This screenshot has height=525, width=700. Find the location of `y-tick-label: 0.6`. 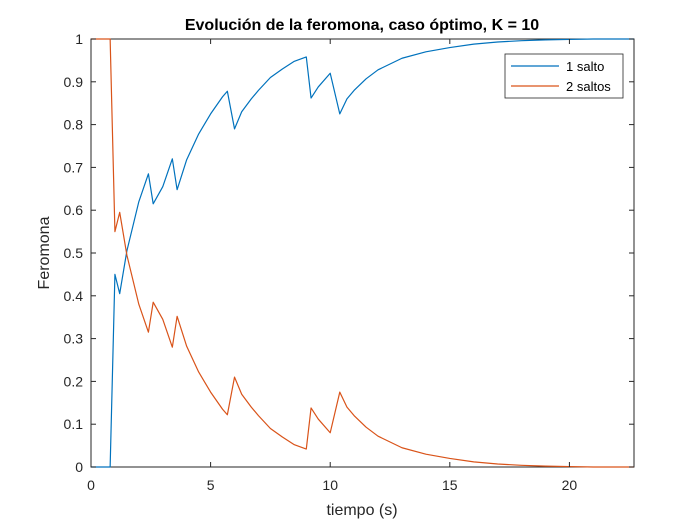

y-tick-label: 0.6 is located at coordinates (74, 210).